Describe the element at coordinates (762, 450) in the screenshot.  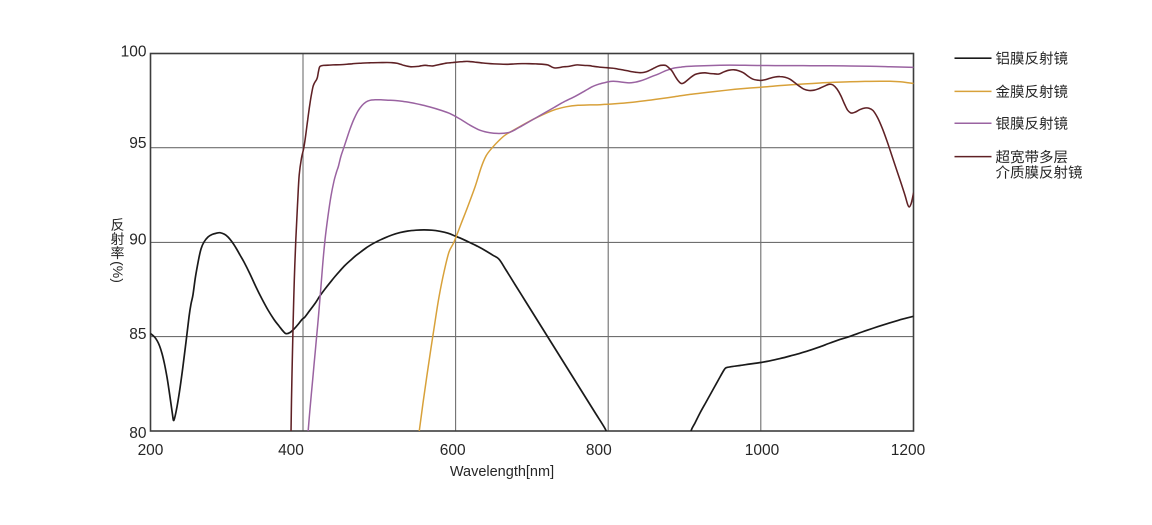
I see `svg-text: 1000` at that location.